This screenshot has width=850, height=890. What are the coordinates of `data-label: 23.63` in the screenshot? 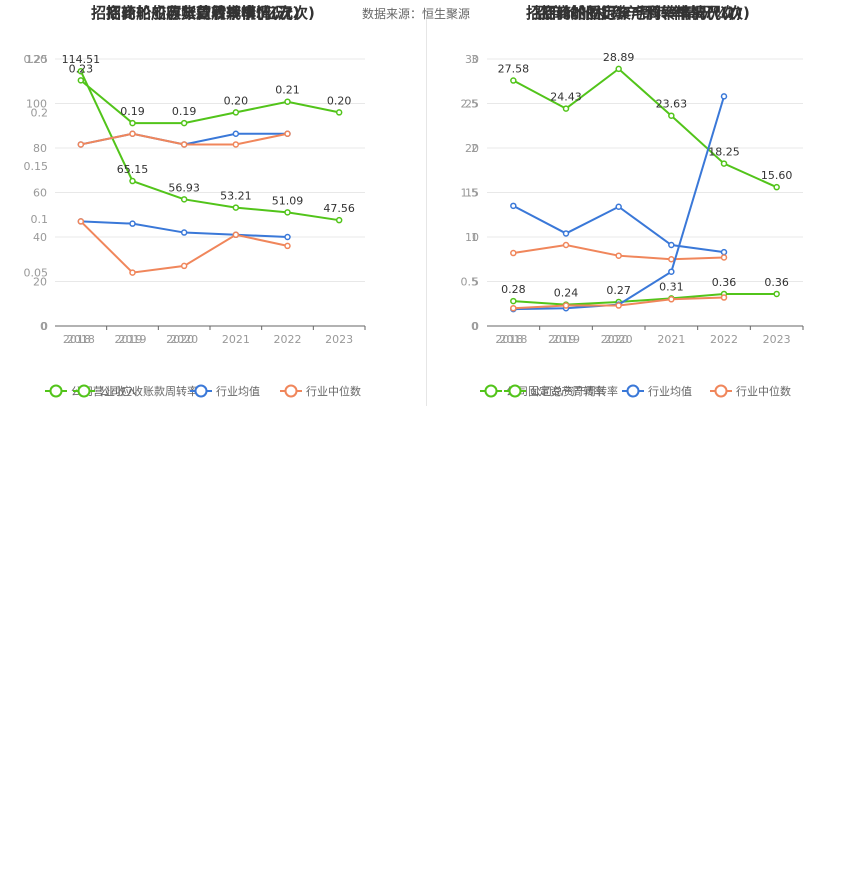 It's located at (672, 104).